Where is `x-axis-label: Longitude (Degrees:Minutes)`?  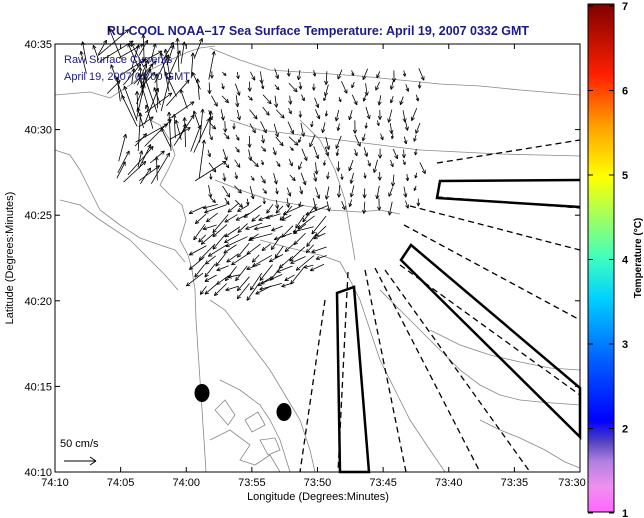
x-axis-label: Longitude (Degrees:Minutes) is located at coordinates (318, 497).